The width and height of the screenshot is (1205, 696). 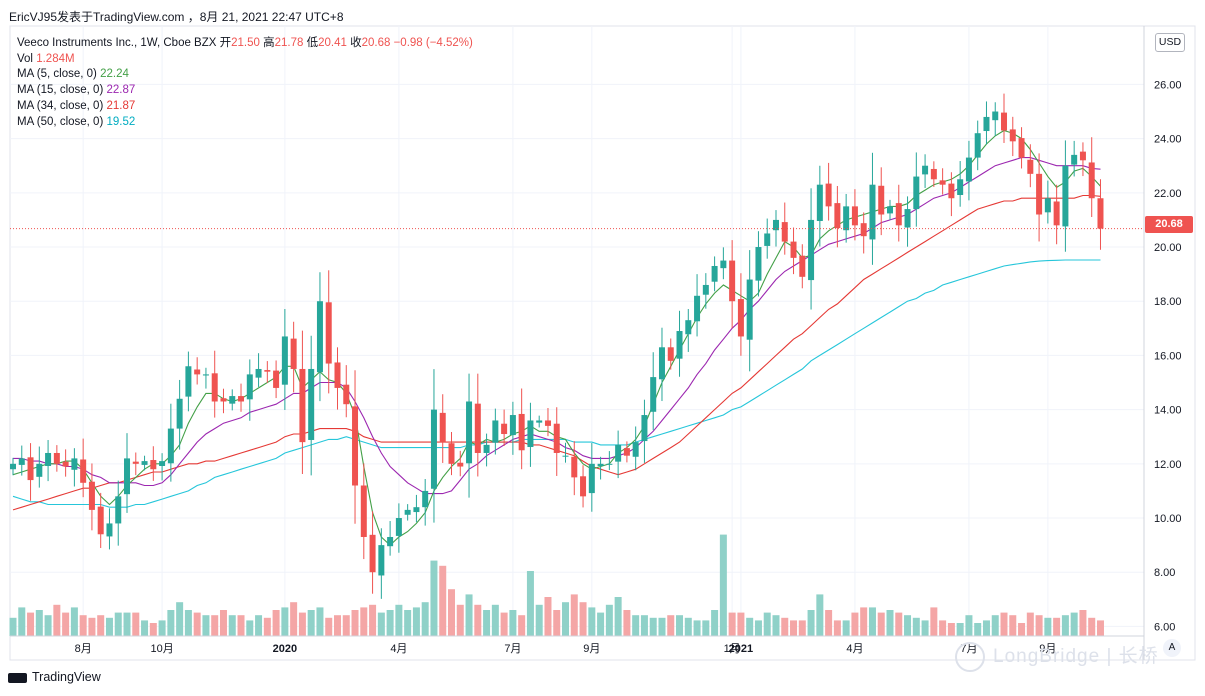 I want to click on x-tick-label: 9月, so click(x=591, y=649).